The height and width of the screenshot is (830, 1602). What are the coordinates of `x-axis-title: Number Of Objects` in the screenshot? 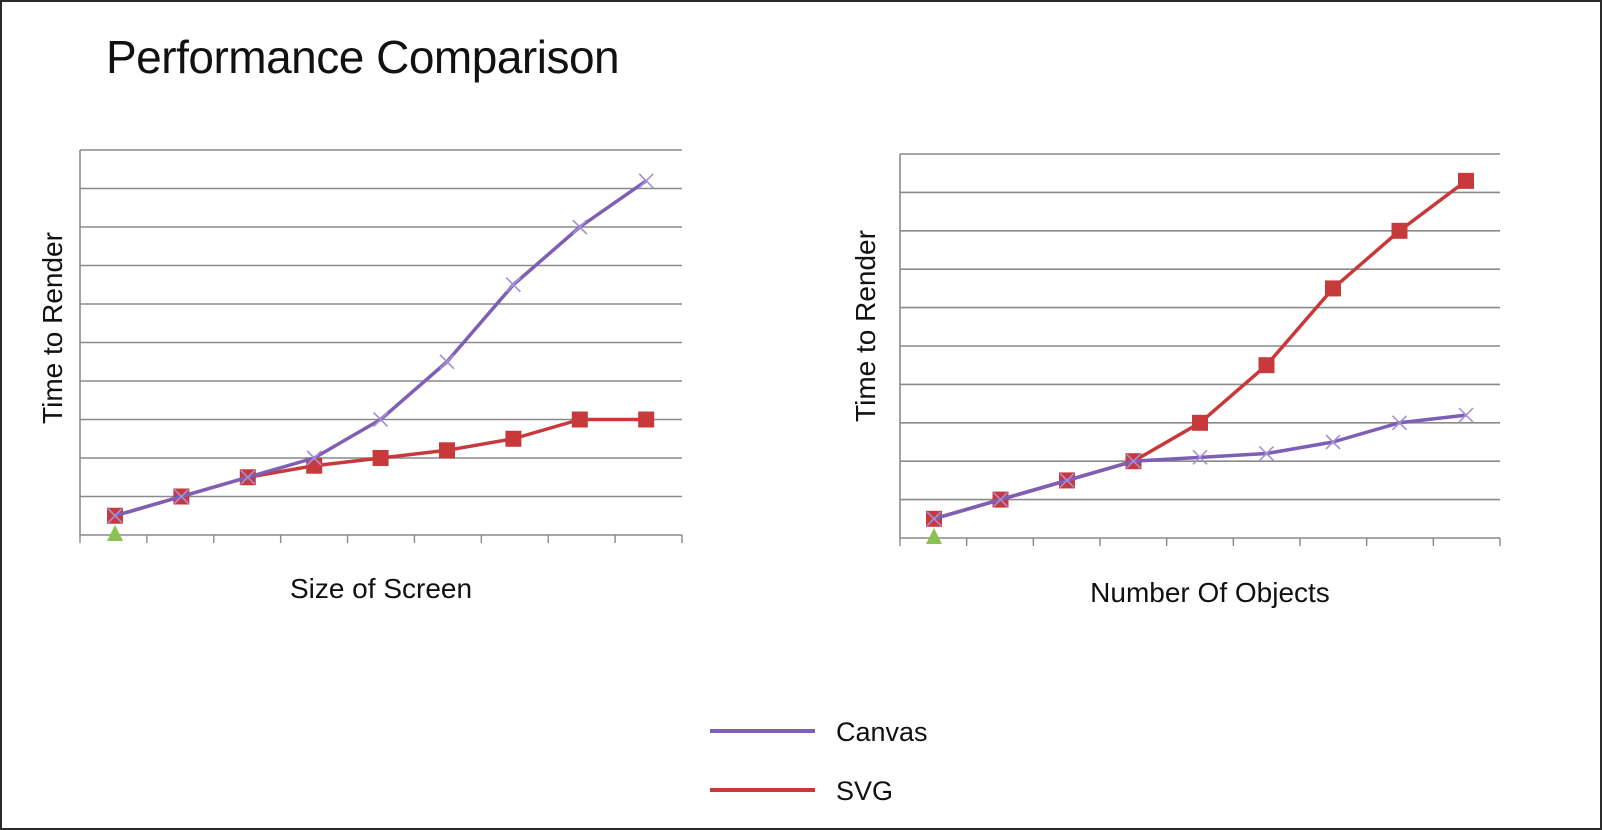 It's located at (1210, 592).